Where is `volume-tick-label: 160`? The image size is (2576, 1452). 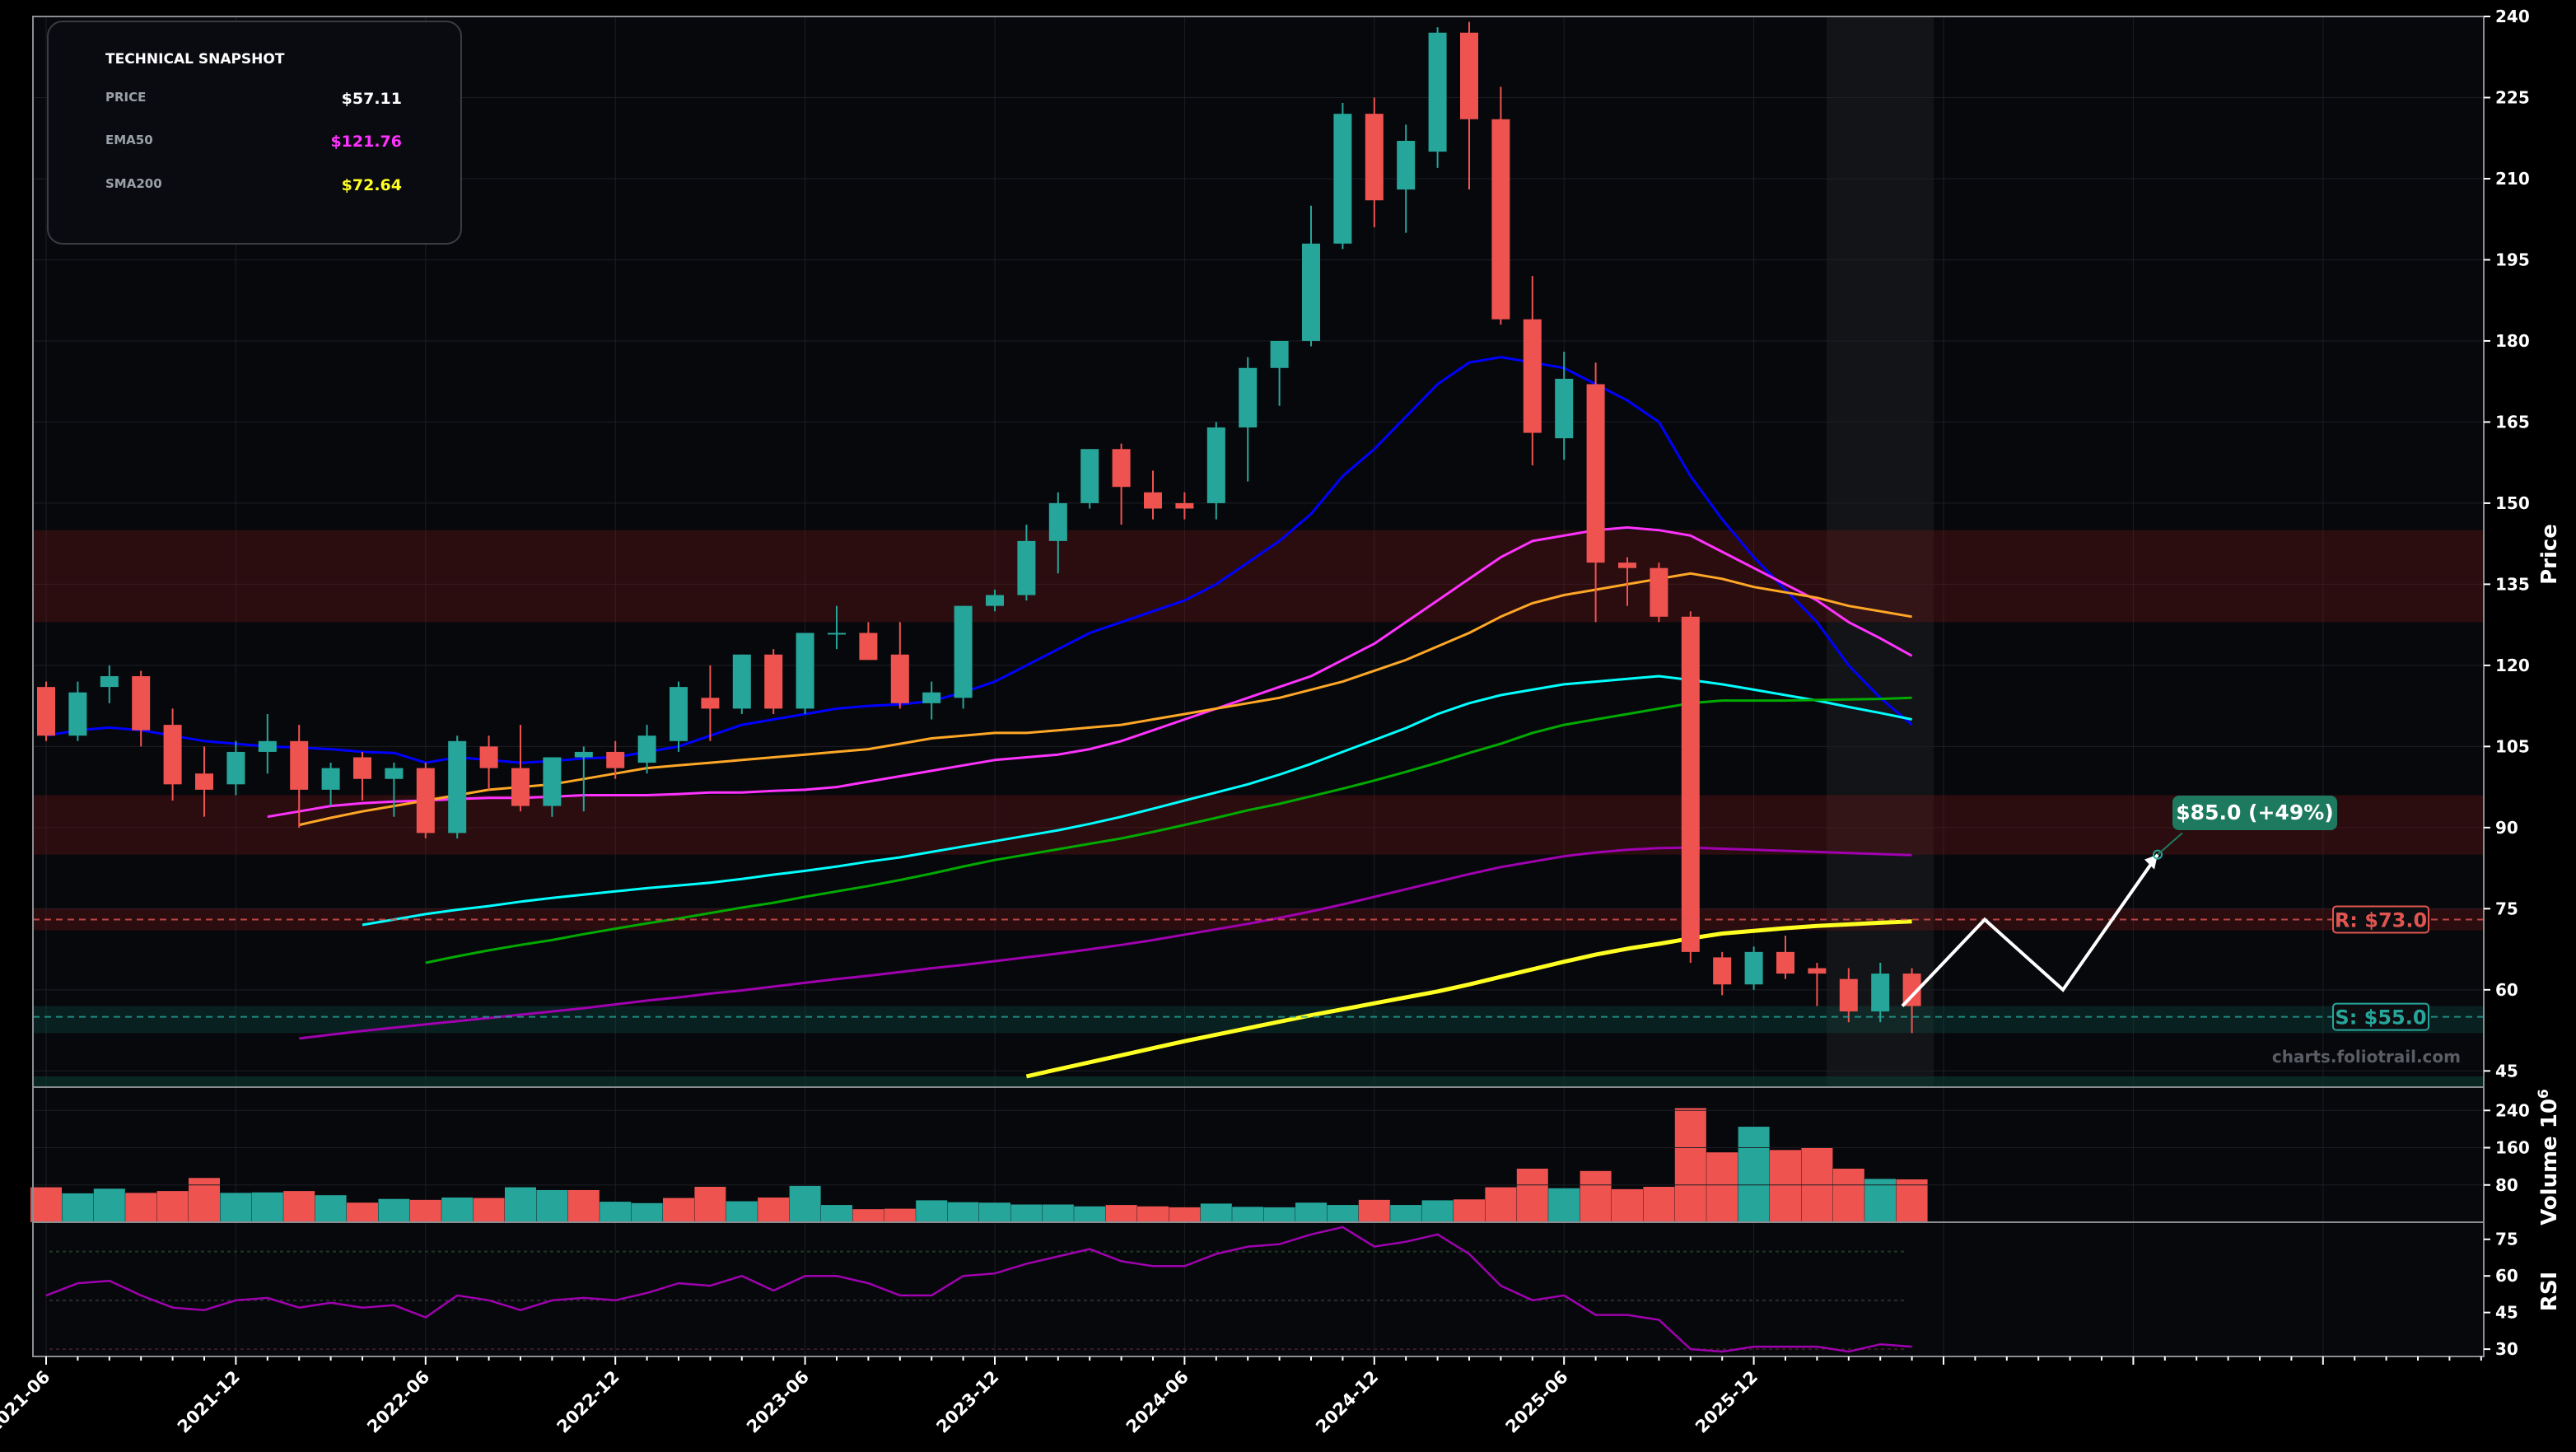
volume-tick-label: 160 is located at coordinates (2512, 1148).